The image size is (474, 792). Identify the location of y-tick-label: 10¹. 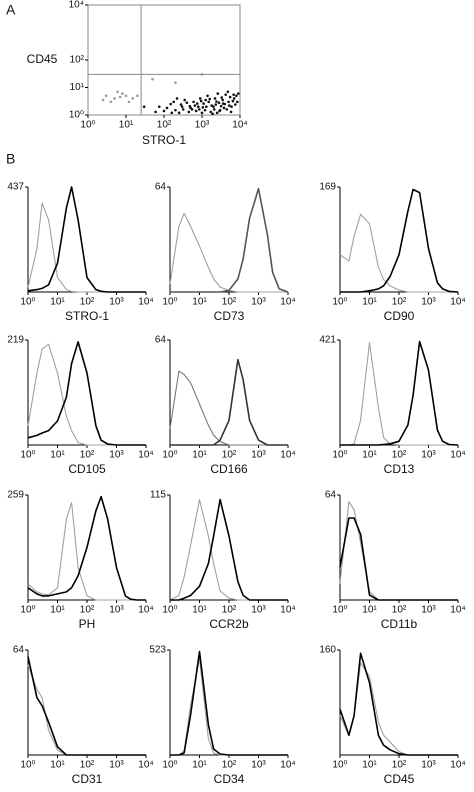
(77, 87).